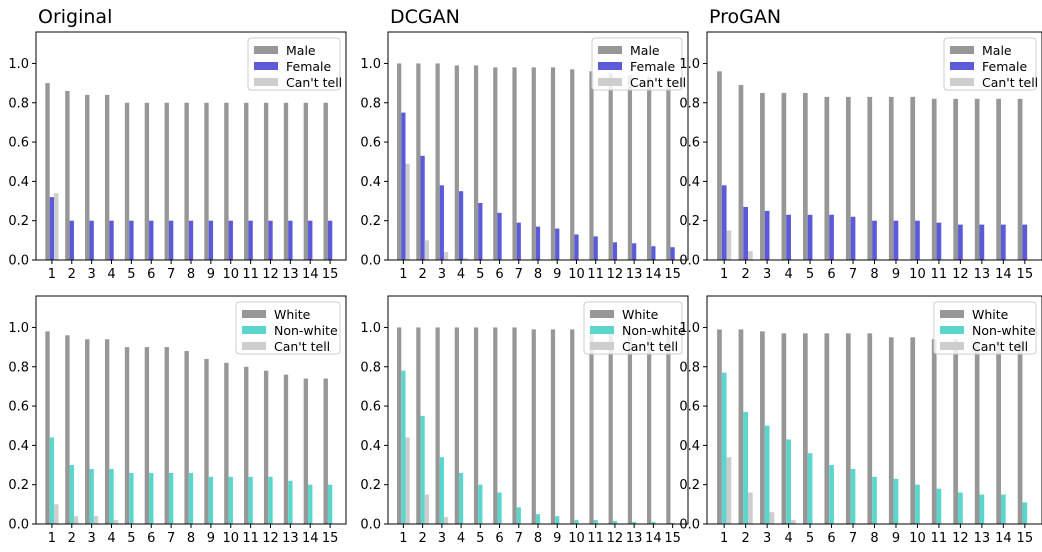  Describe the element at coordinates (301, 50) in the screenshot. I see `legend-label: Male` at that location.